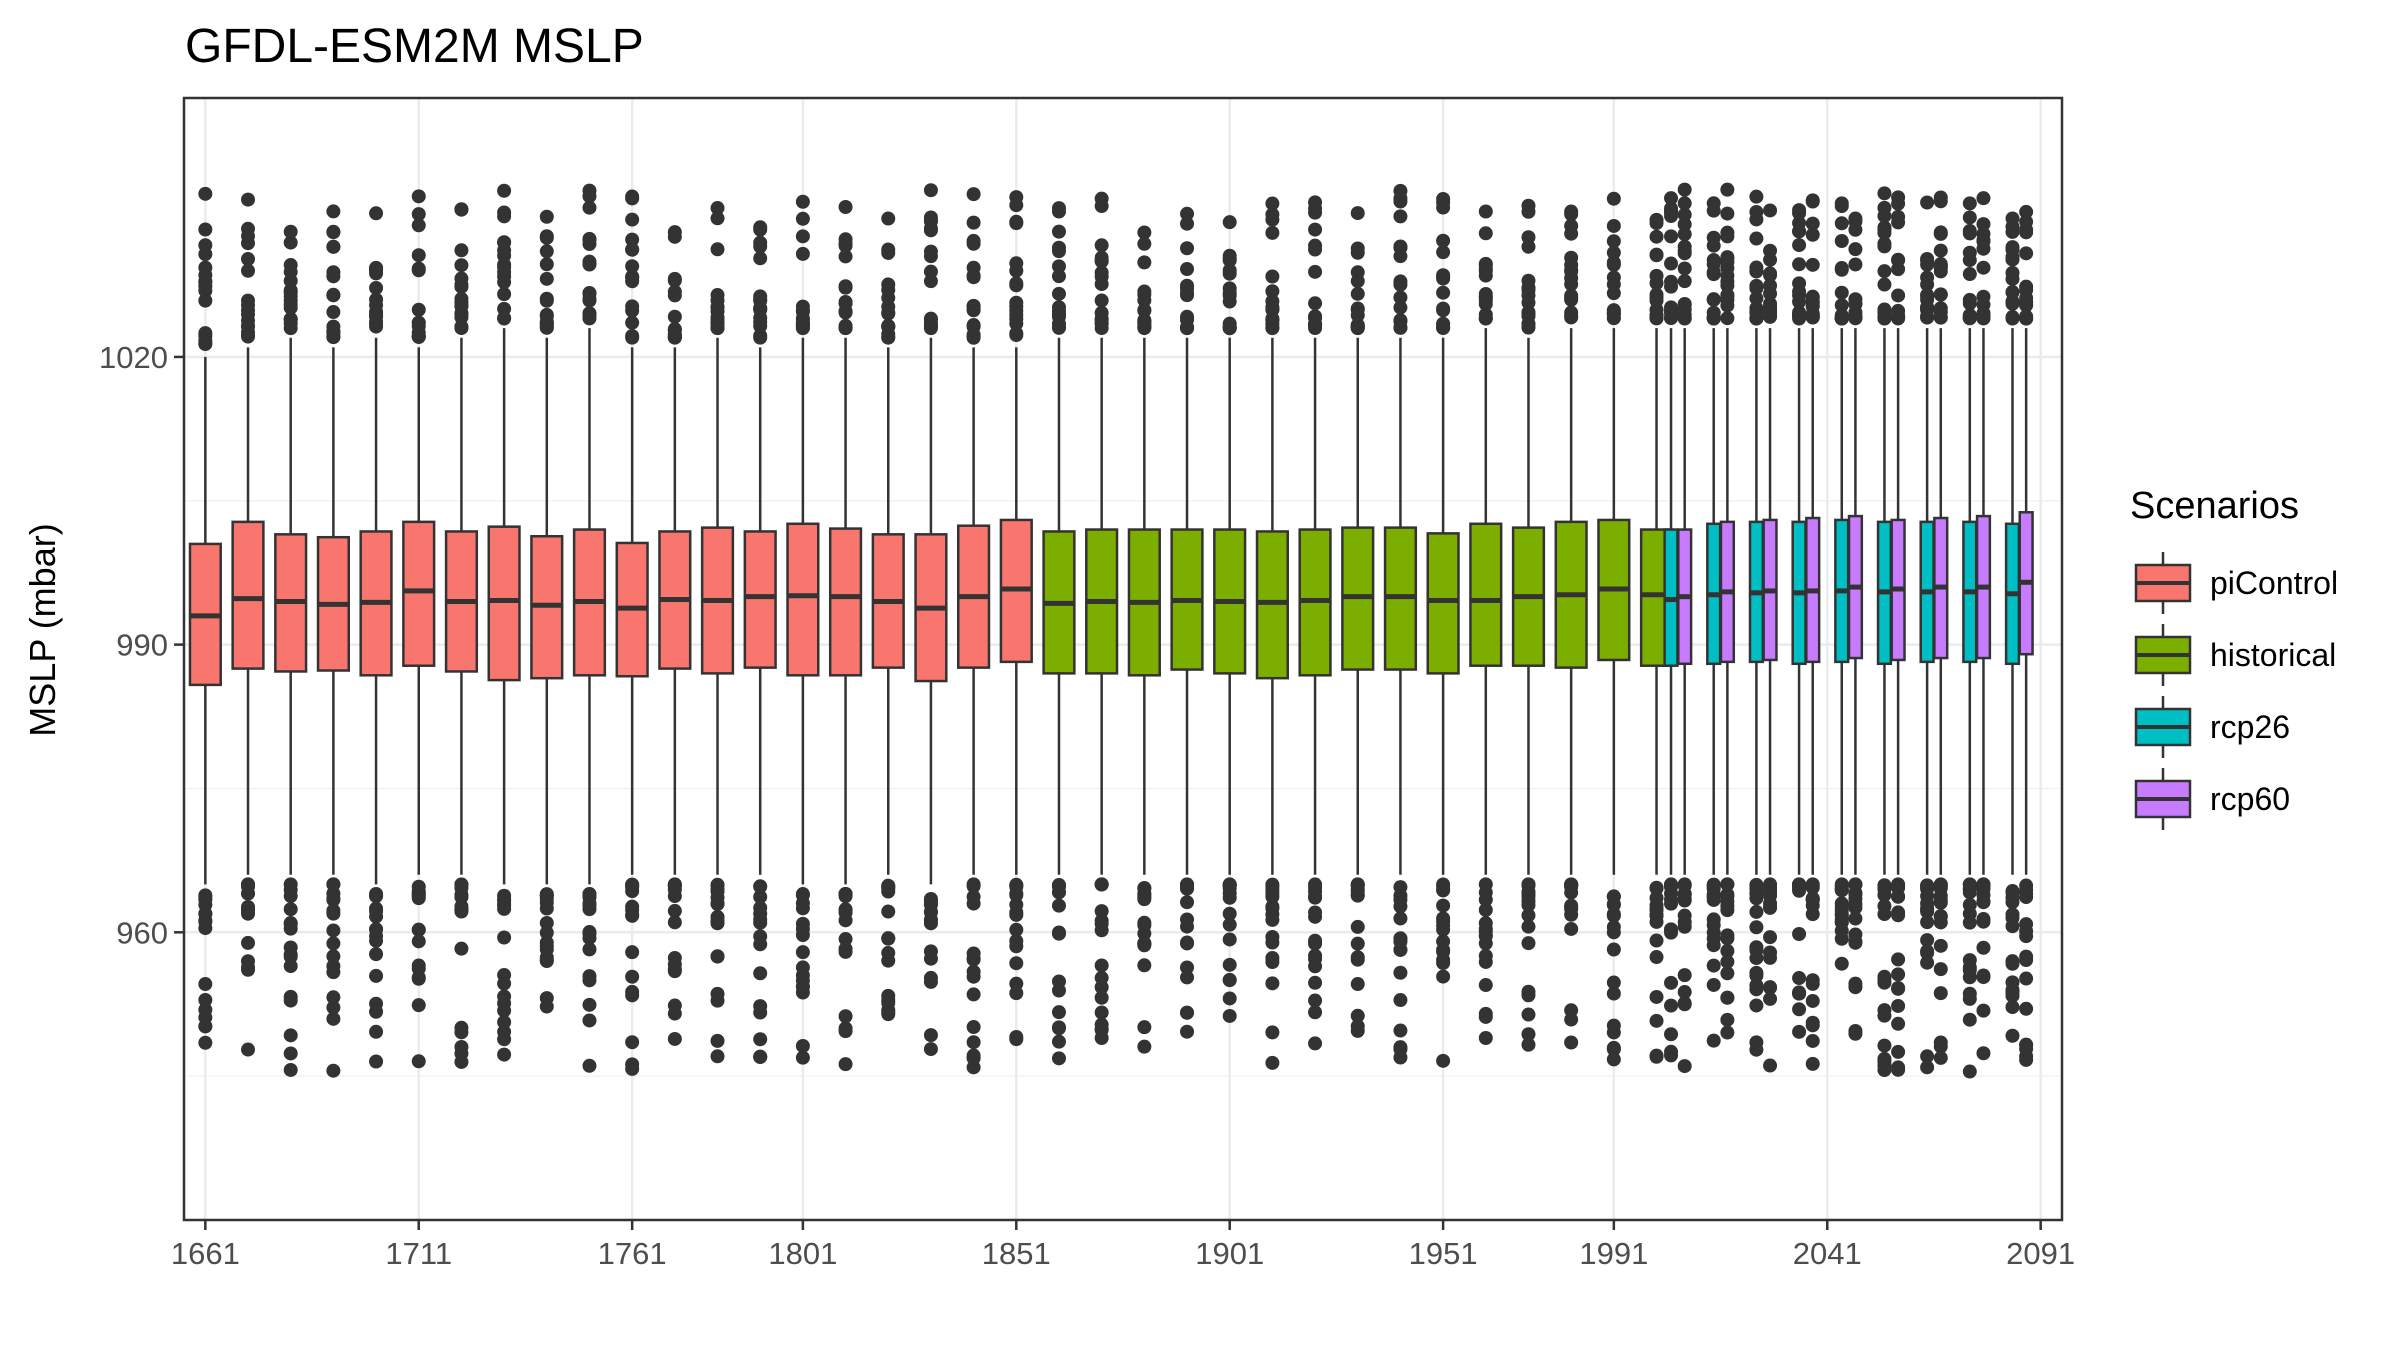  I want to click on y-tick-label: 990, so click(142, 645).